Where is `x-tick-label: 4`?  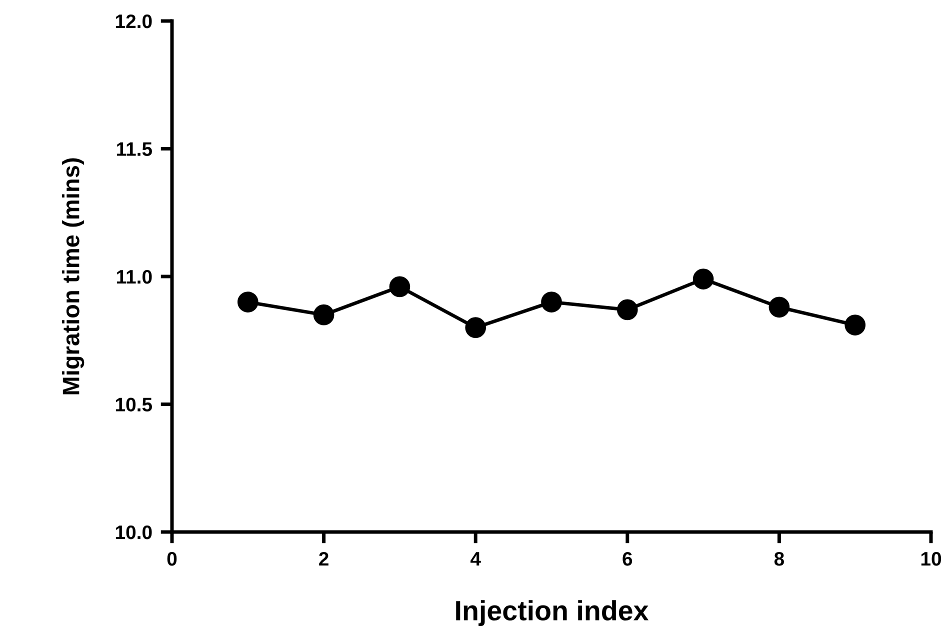
x-tick-label: 4 is located at coordinates (475, 559).